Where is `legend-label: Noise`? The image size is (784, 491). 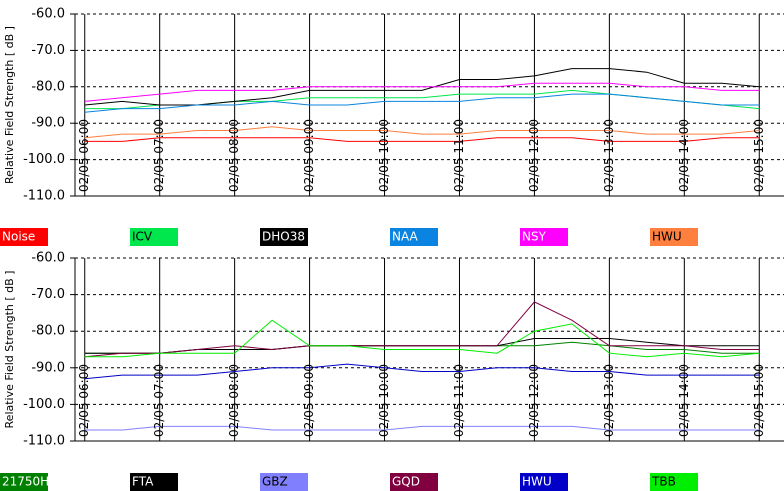 legend-label: Noise is located at coordinates (18, 237).